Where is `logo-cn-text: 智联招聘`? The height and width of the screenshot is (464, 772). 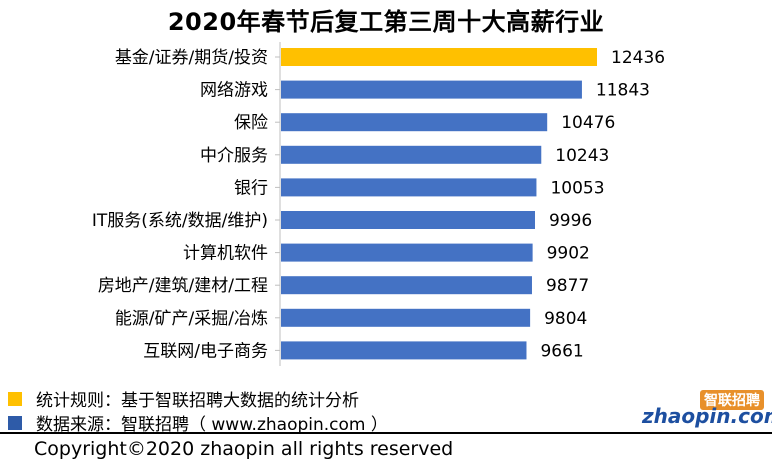
logo-cn-text: 智联招聘 is located at coordinates (732, 400).